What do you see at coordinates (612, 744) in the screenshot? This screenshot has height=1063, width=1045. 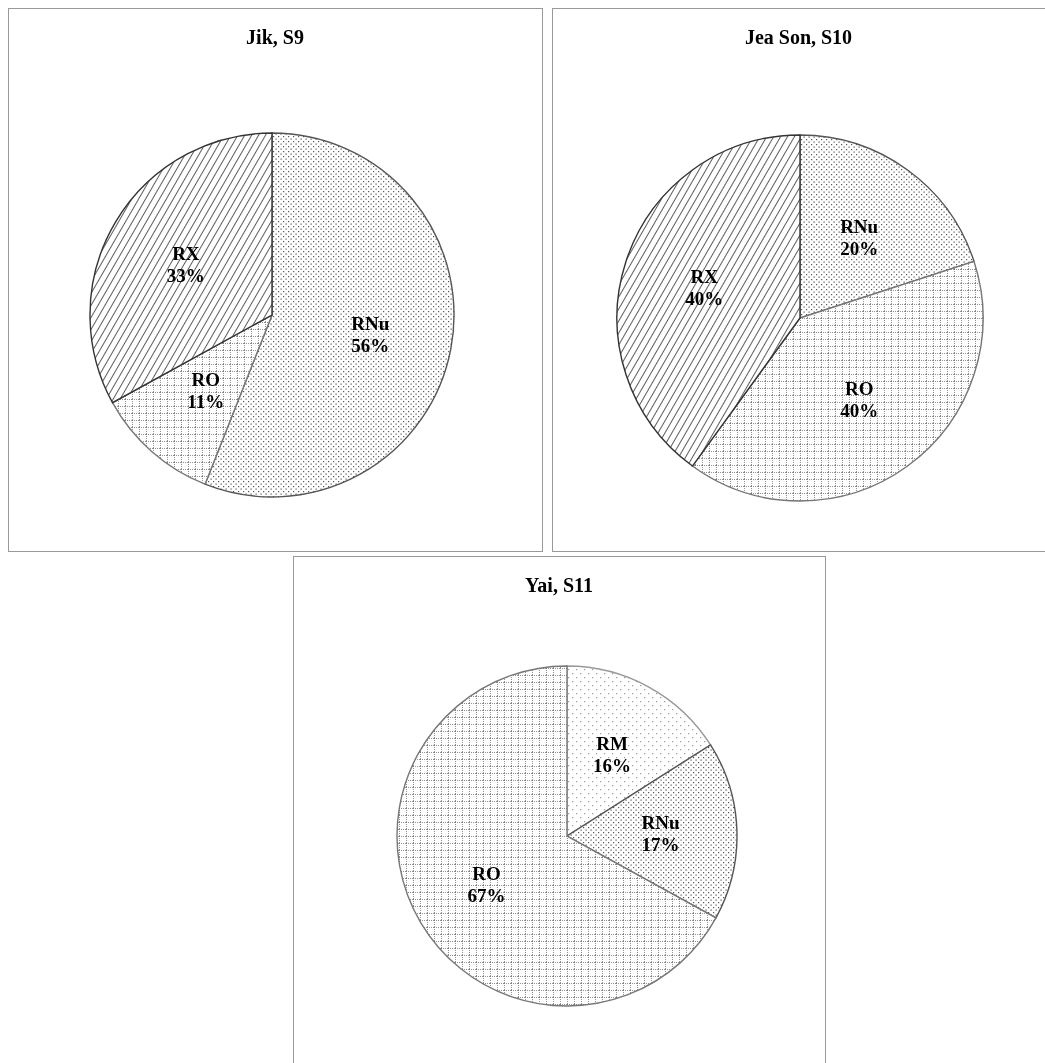 I see `slice-label: RM` at bounding box center [612, 744].